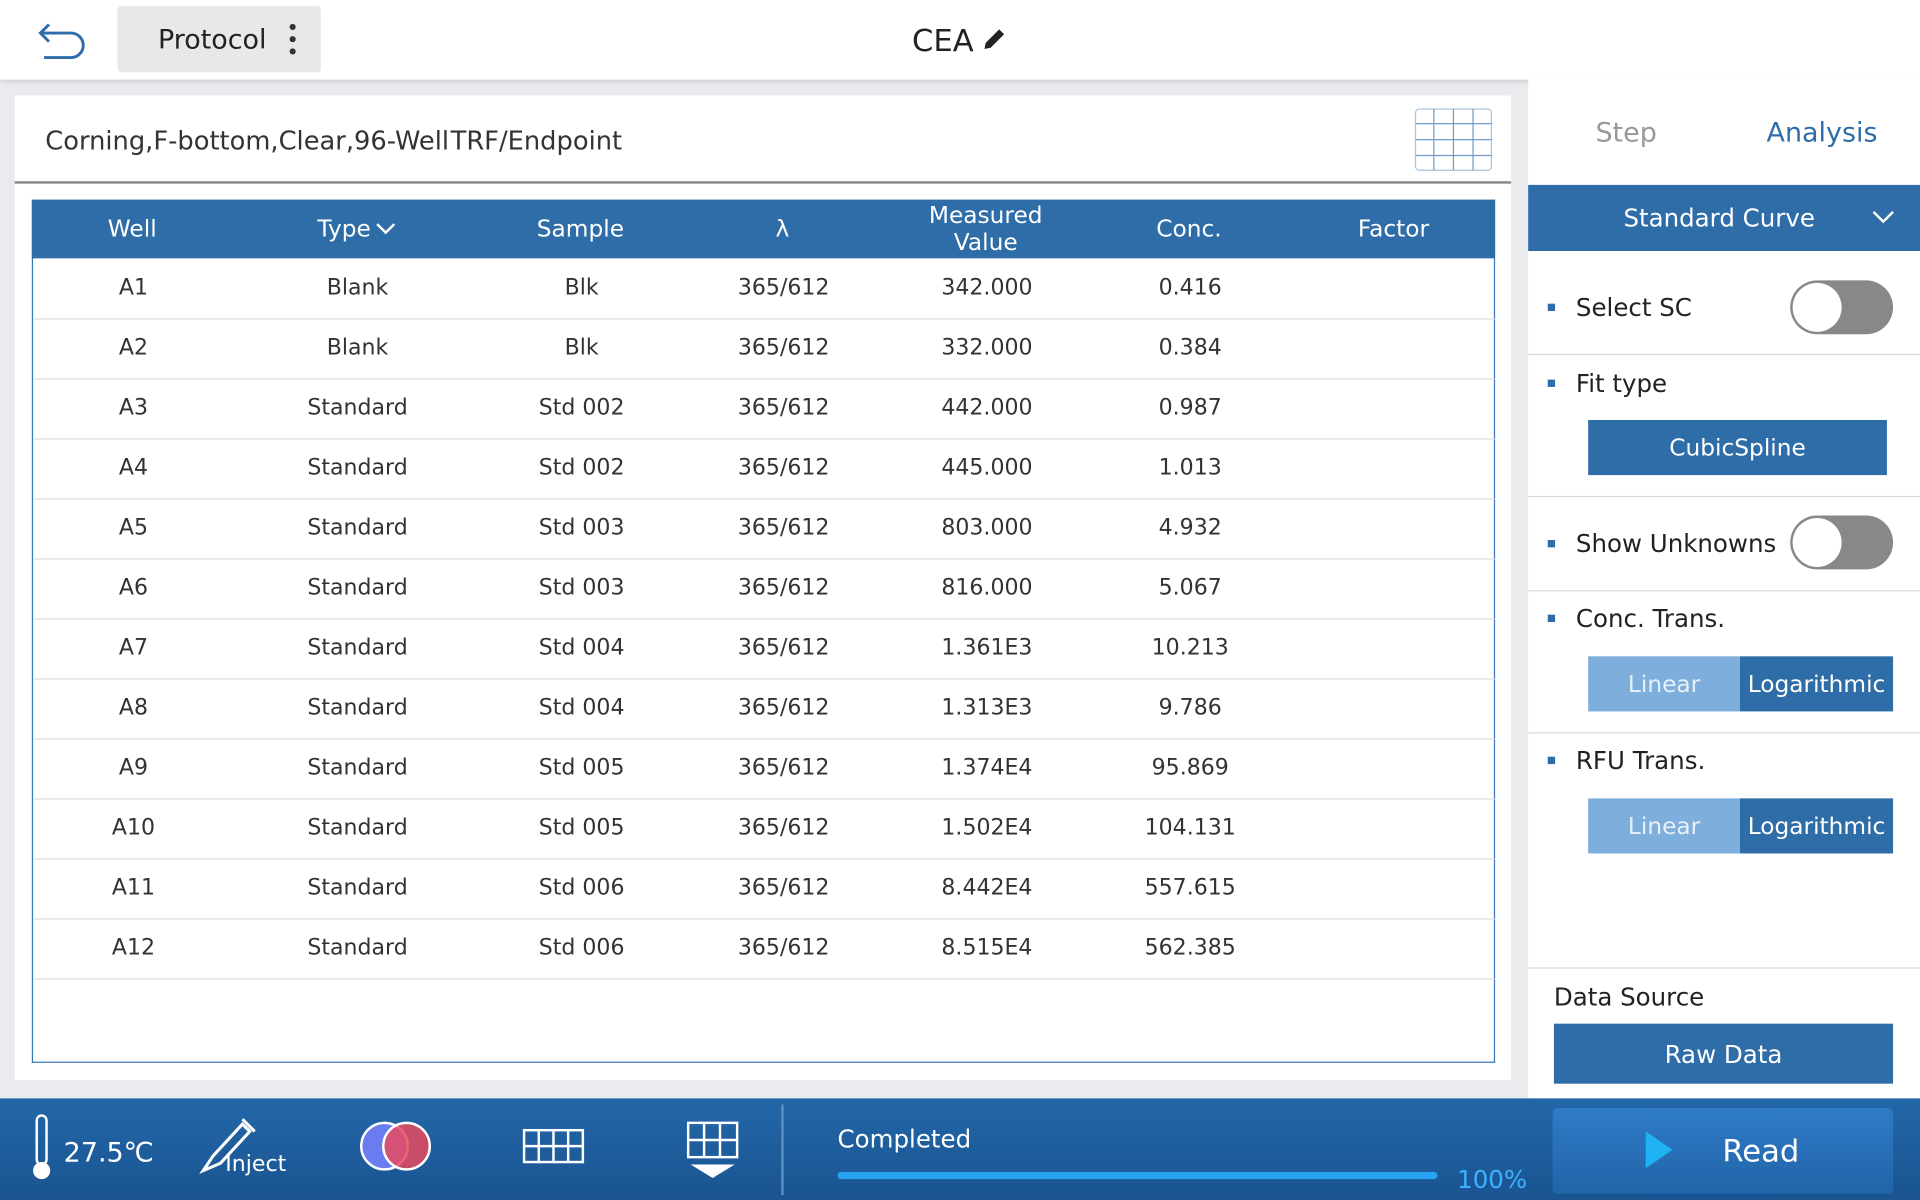  What do you see at coordinates (1883, 216) in the screenshot?
I see `chevron-icon` at bounding box center [1883, 216].